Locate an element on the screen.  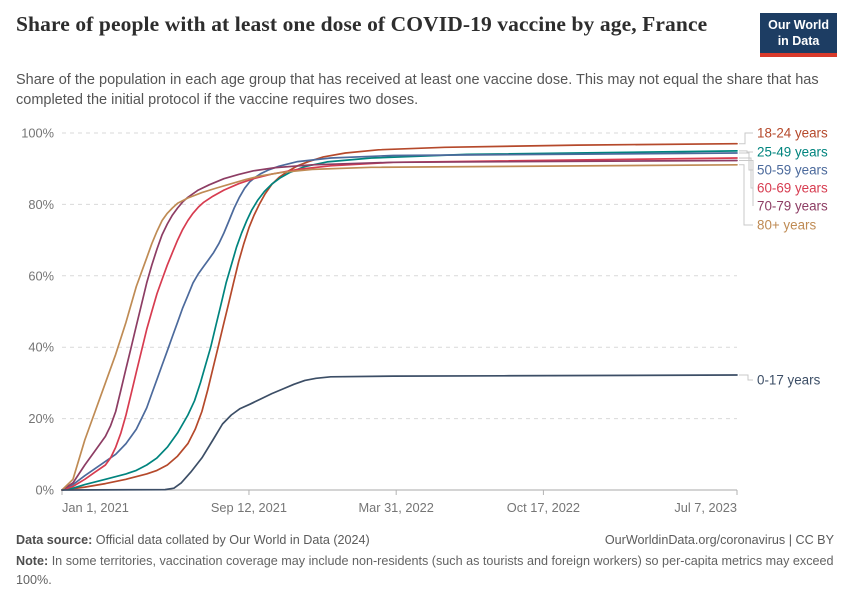
owid-logo: Our World in Data is located at coordinates (798, 35).